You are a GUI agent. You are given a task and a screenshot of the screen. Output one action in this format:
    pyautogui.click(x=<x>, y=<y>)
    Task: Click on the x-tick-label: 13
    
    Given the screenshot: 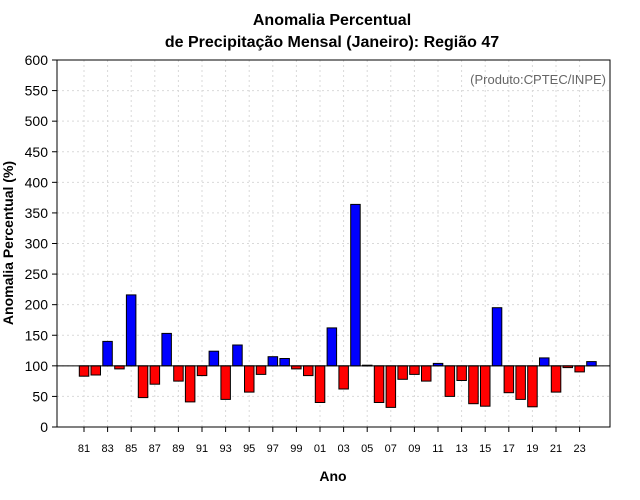 What is the action you would take?
    pyautogui.click(x=461, y=449)
    